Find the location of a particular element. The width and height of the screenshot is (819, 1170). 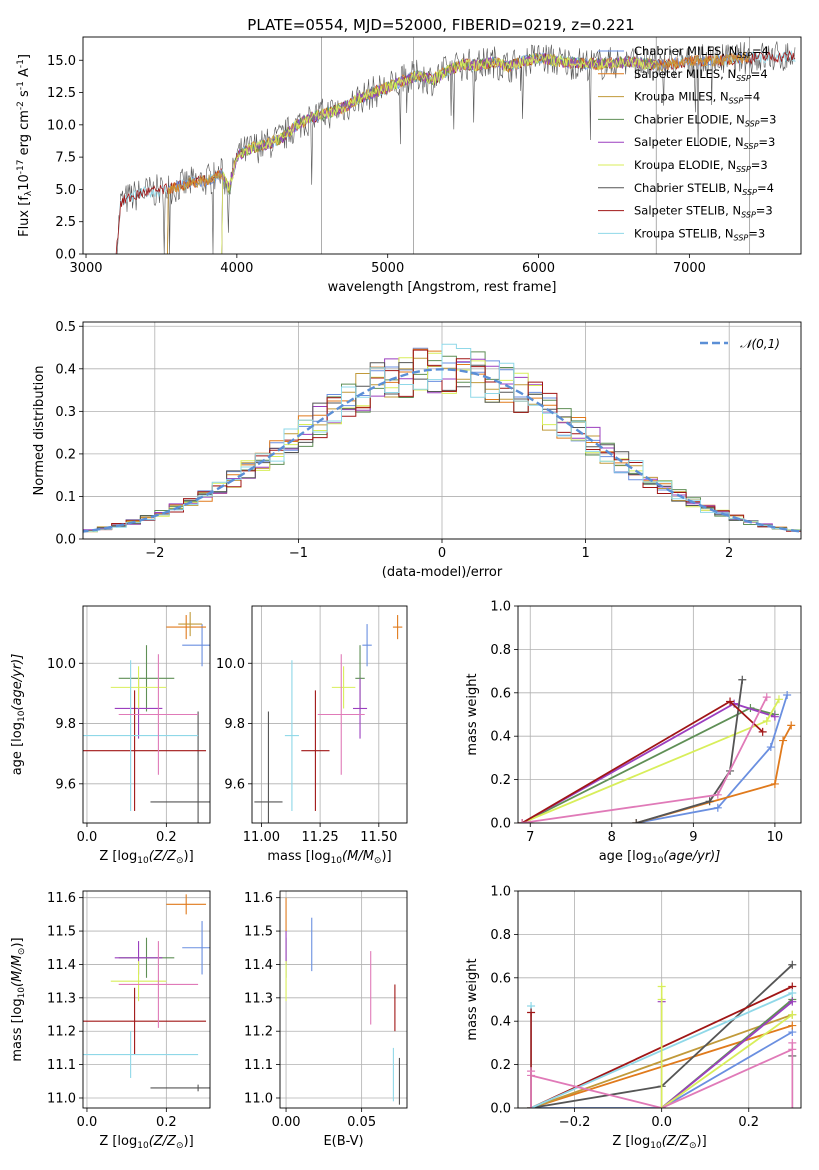

x-tick-label: 6000 is located at coordinates (538, 268).